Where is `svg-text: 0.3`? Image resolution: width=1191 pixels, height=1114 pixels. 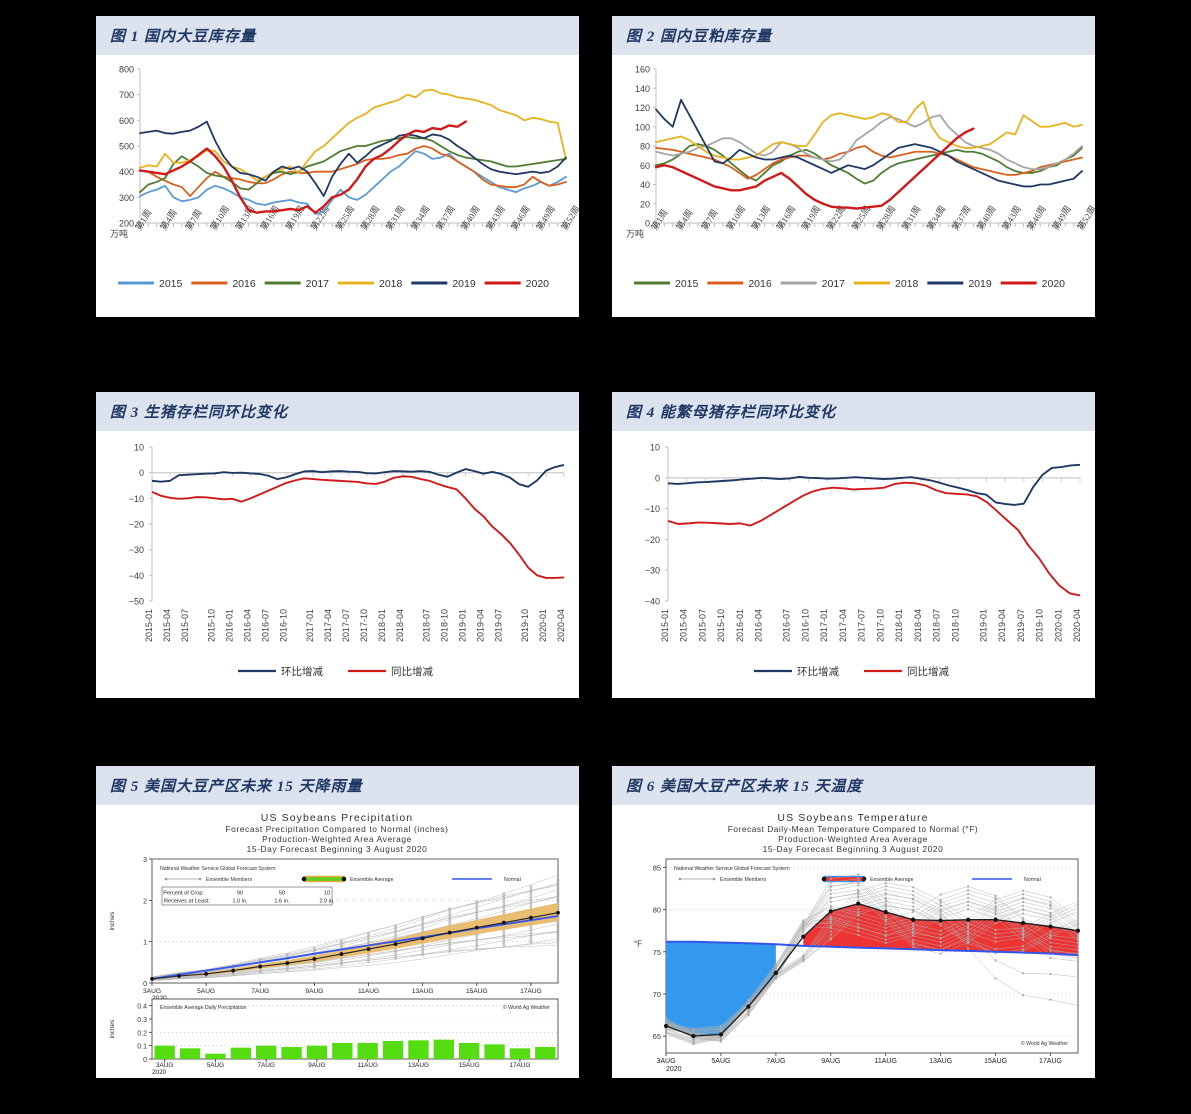
svg-text: 0.3 is located at coordinates (142, 1020).